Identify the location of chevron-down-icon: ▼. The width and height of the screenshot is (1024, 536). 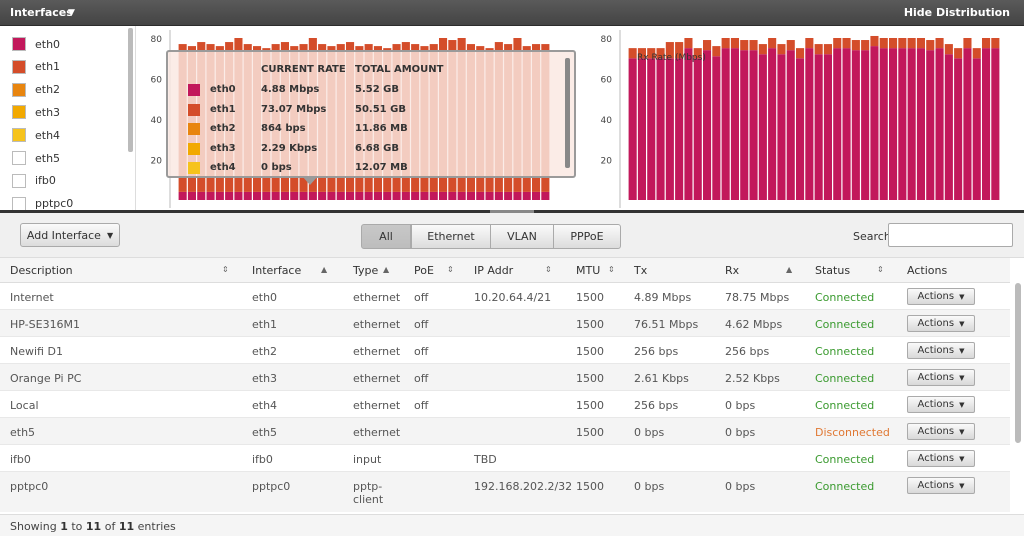
(71, 13).